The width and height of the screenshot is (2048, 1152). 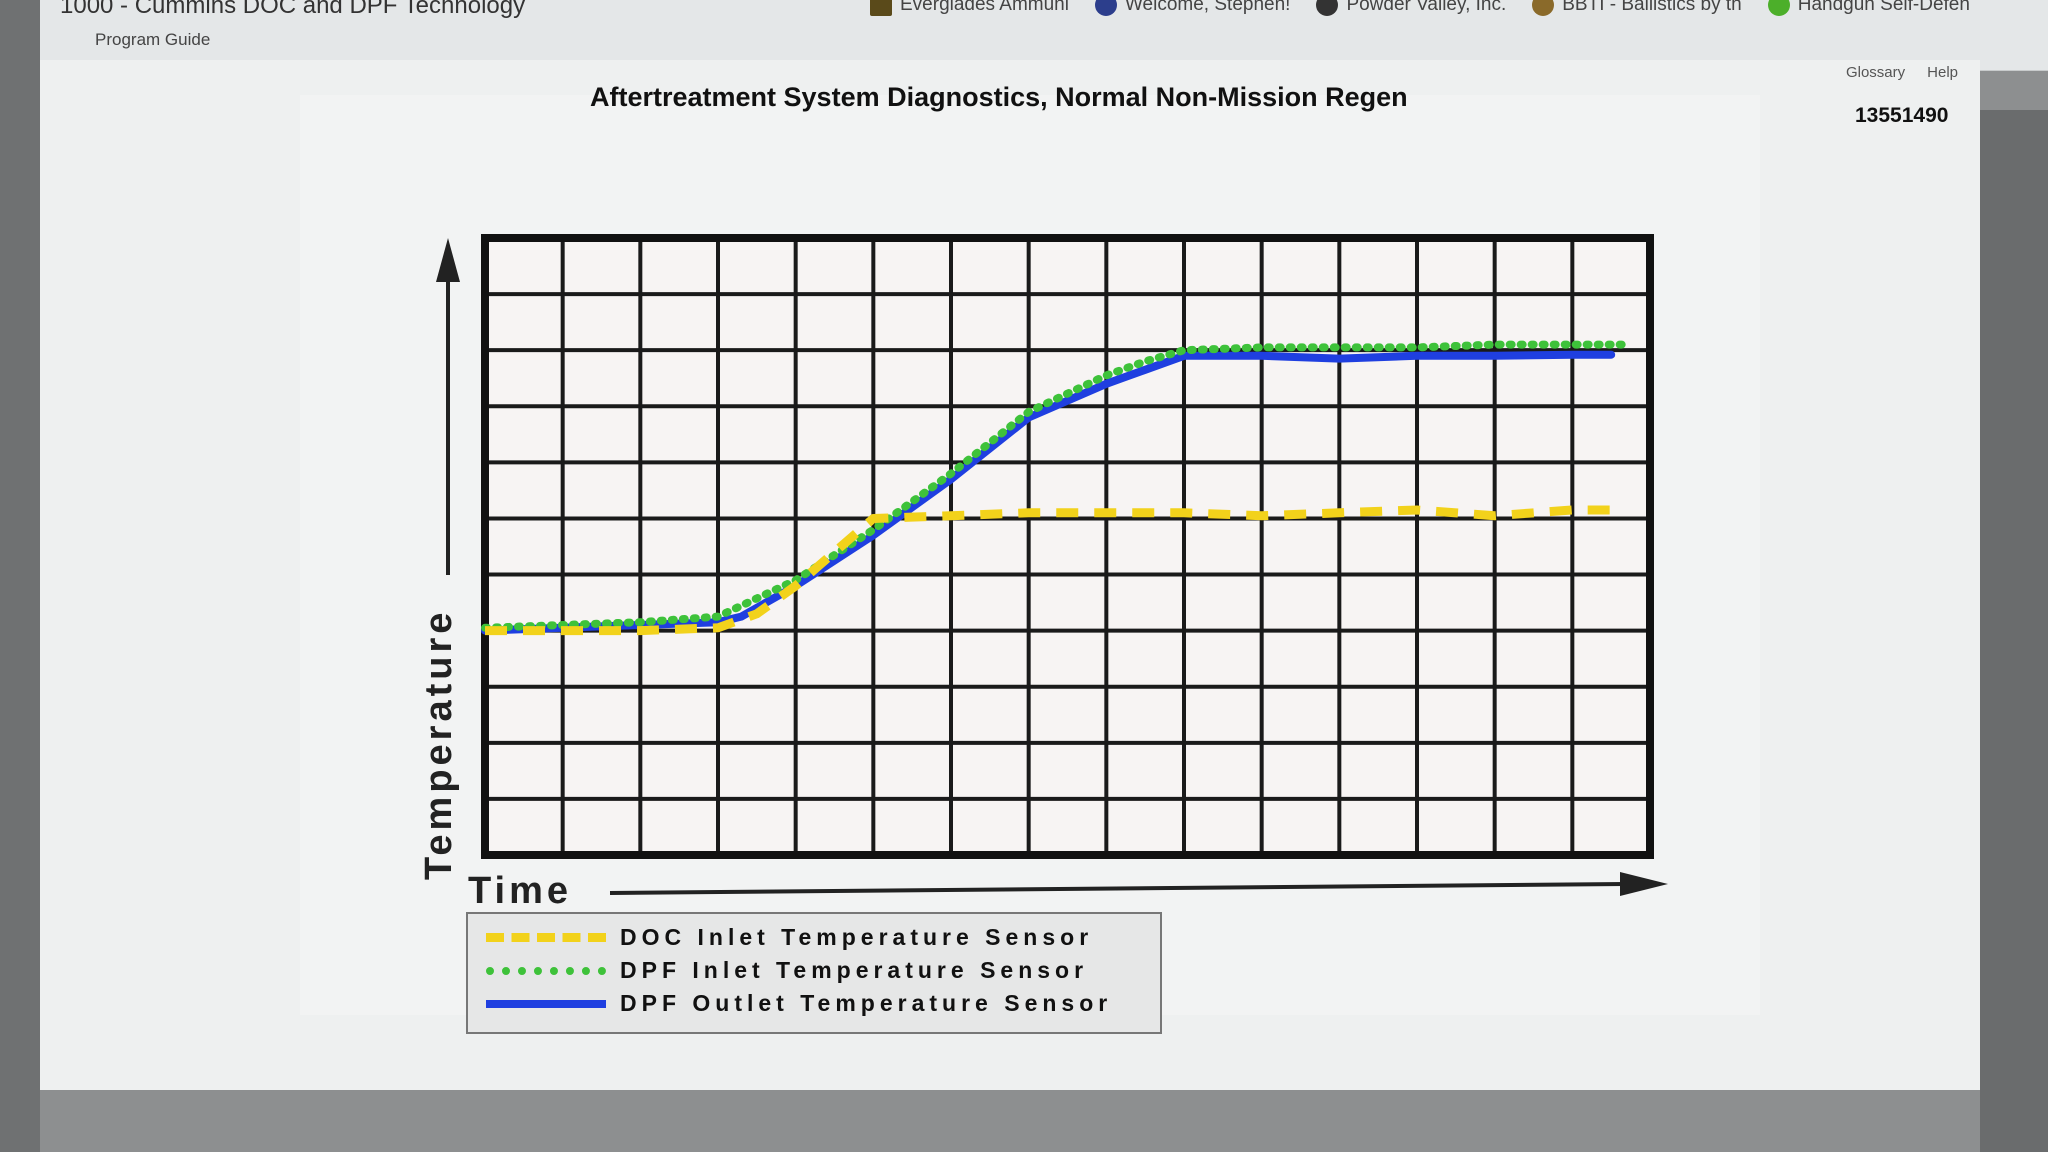 I want to click on y-axis-arrowhead, so click(x=448, y=260).